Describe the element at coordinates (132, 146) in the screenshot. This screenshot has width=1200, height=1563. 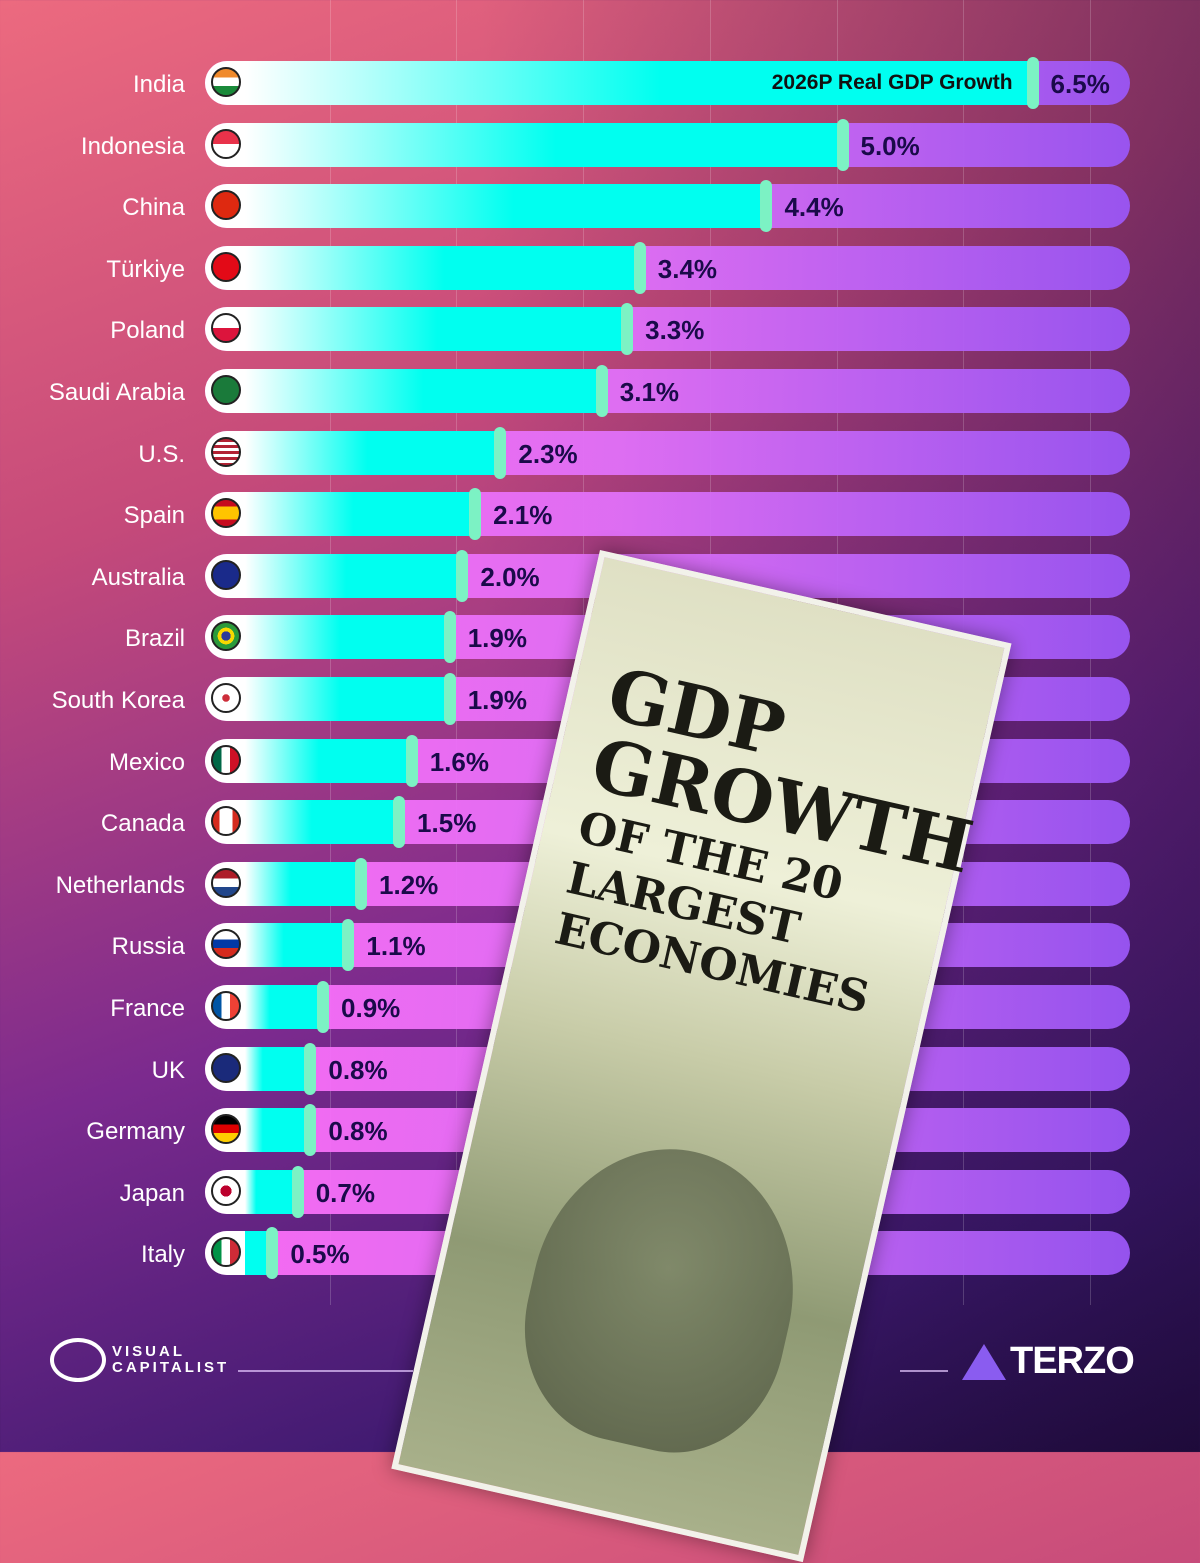
I see `category-label: Indonesia` at that location.